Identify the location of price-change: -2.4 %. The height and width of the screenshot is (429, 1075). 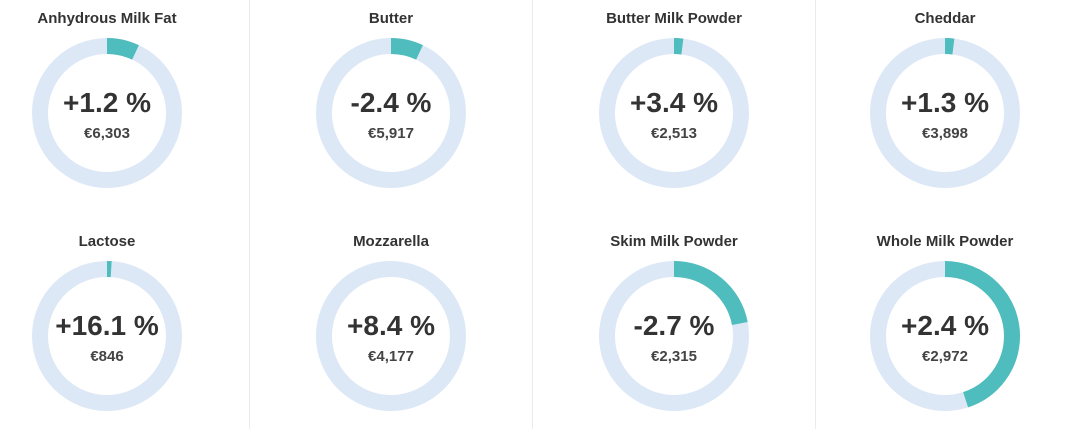
(391, 102).